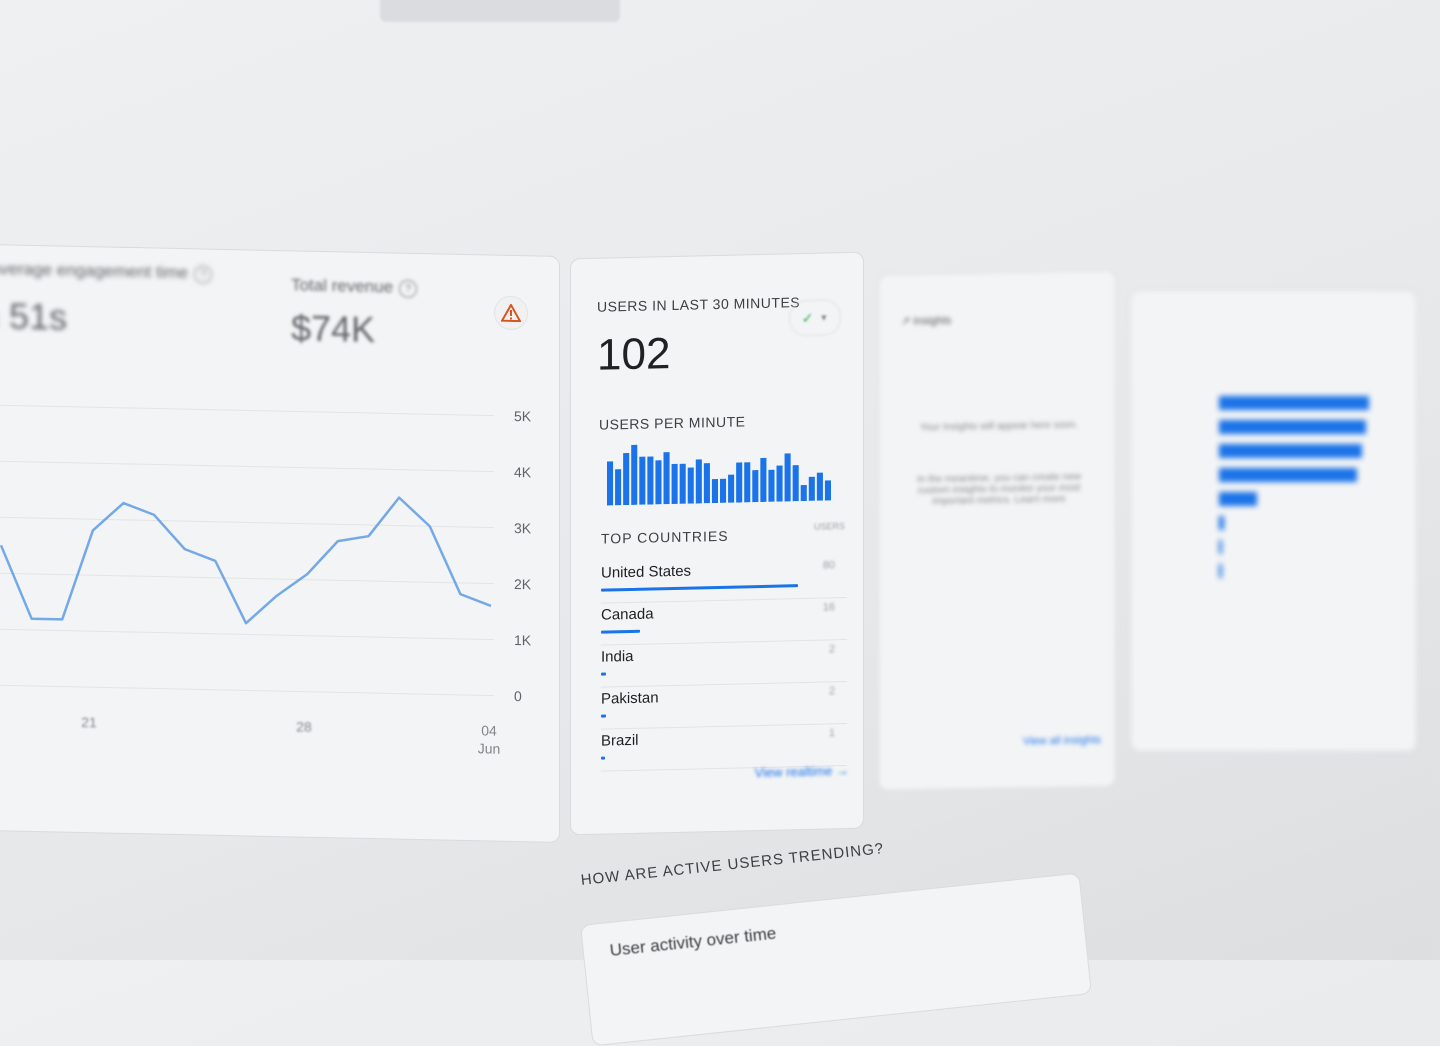 The width and height of the screenshot is (1440, 1046). I want to click on y-tick-label: 1K, so click(523, 640).